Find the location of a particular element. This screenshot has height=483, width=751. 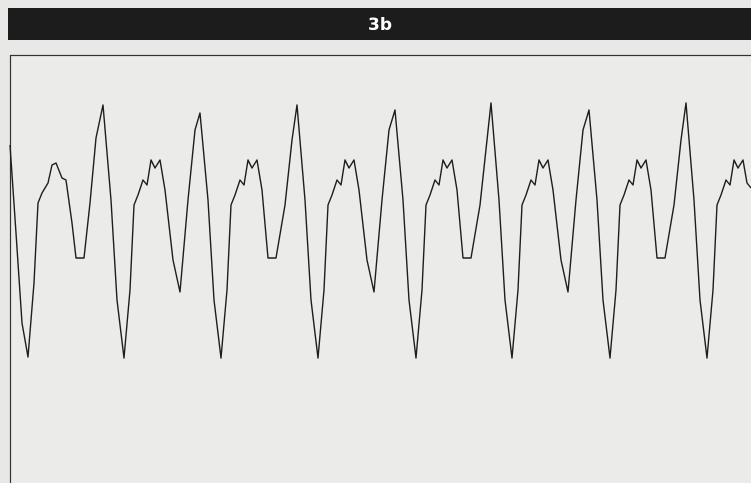

chart-title: 3b is located at coordinates (380, 25).